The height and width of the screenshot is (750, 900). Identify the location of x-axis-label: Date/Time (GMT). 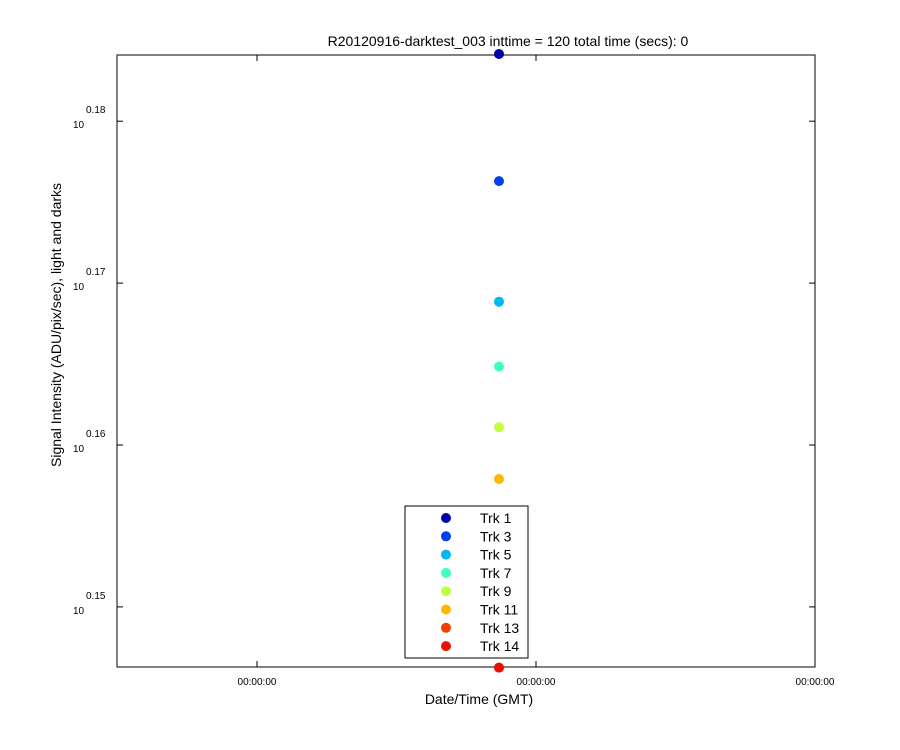
(479, 699).